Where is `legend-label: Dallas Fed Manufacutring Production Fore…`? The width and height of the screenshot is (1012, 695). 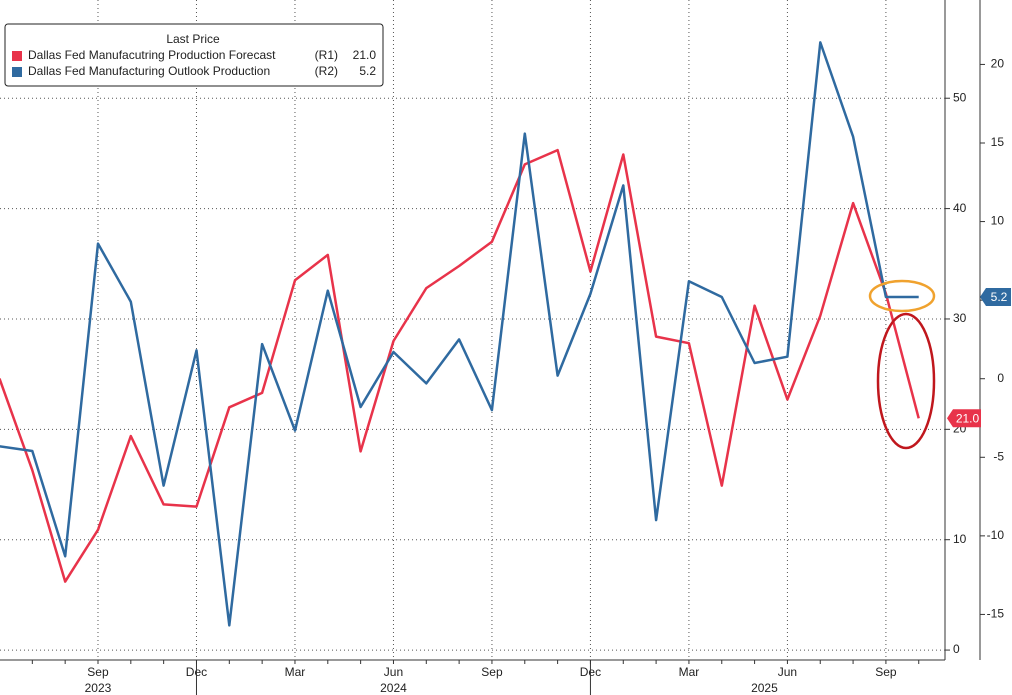
legend-label: Dallas Fed Manufacutring Production Fore… is located at coordinates (152, 55).